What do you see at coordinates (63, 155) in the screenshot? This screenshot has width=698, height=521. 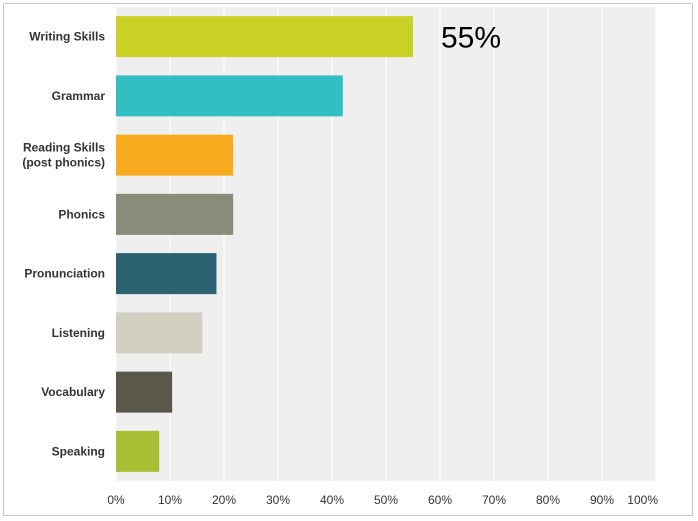 I see `category-label: Reading Skills (post phonics)` at bounding box center [63, 155].